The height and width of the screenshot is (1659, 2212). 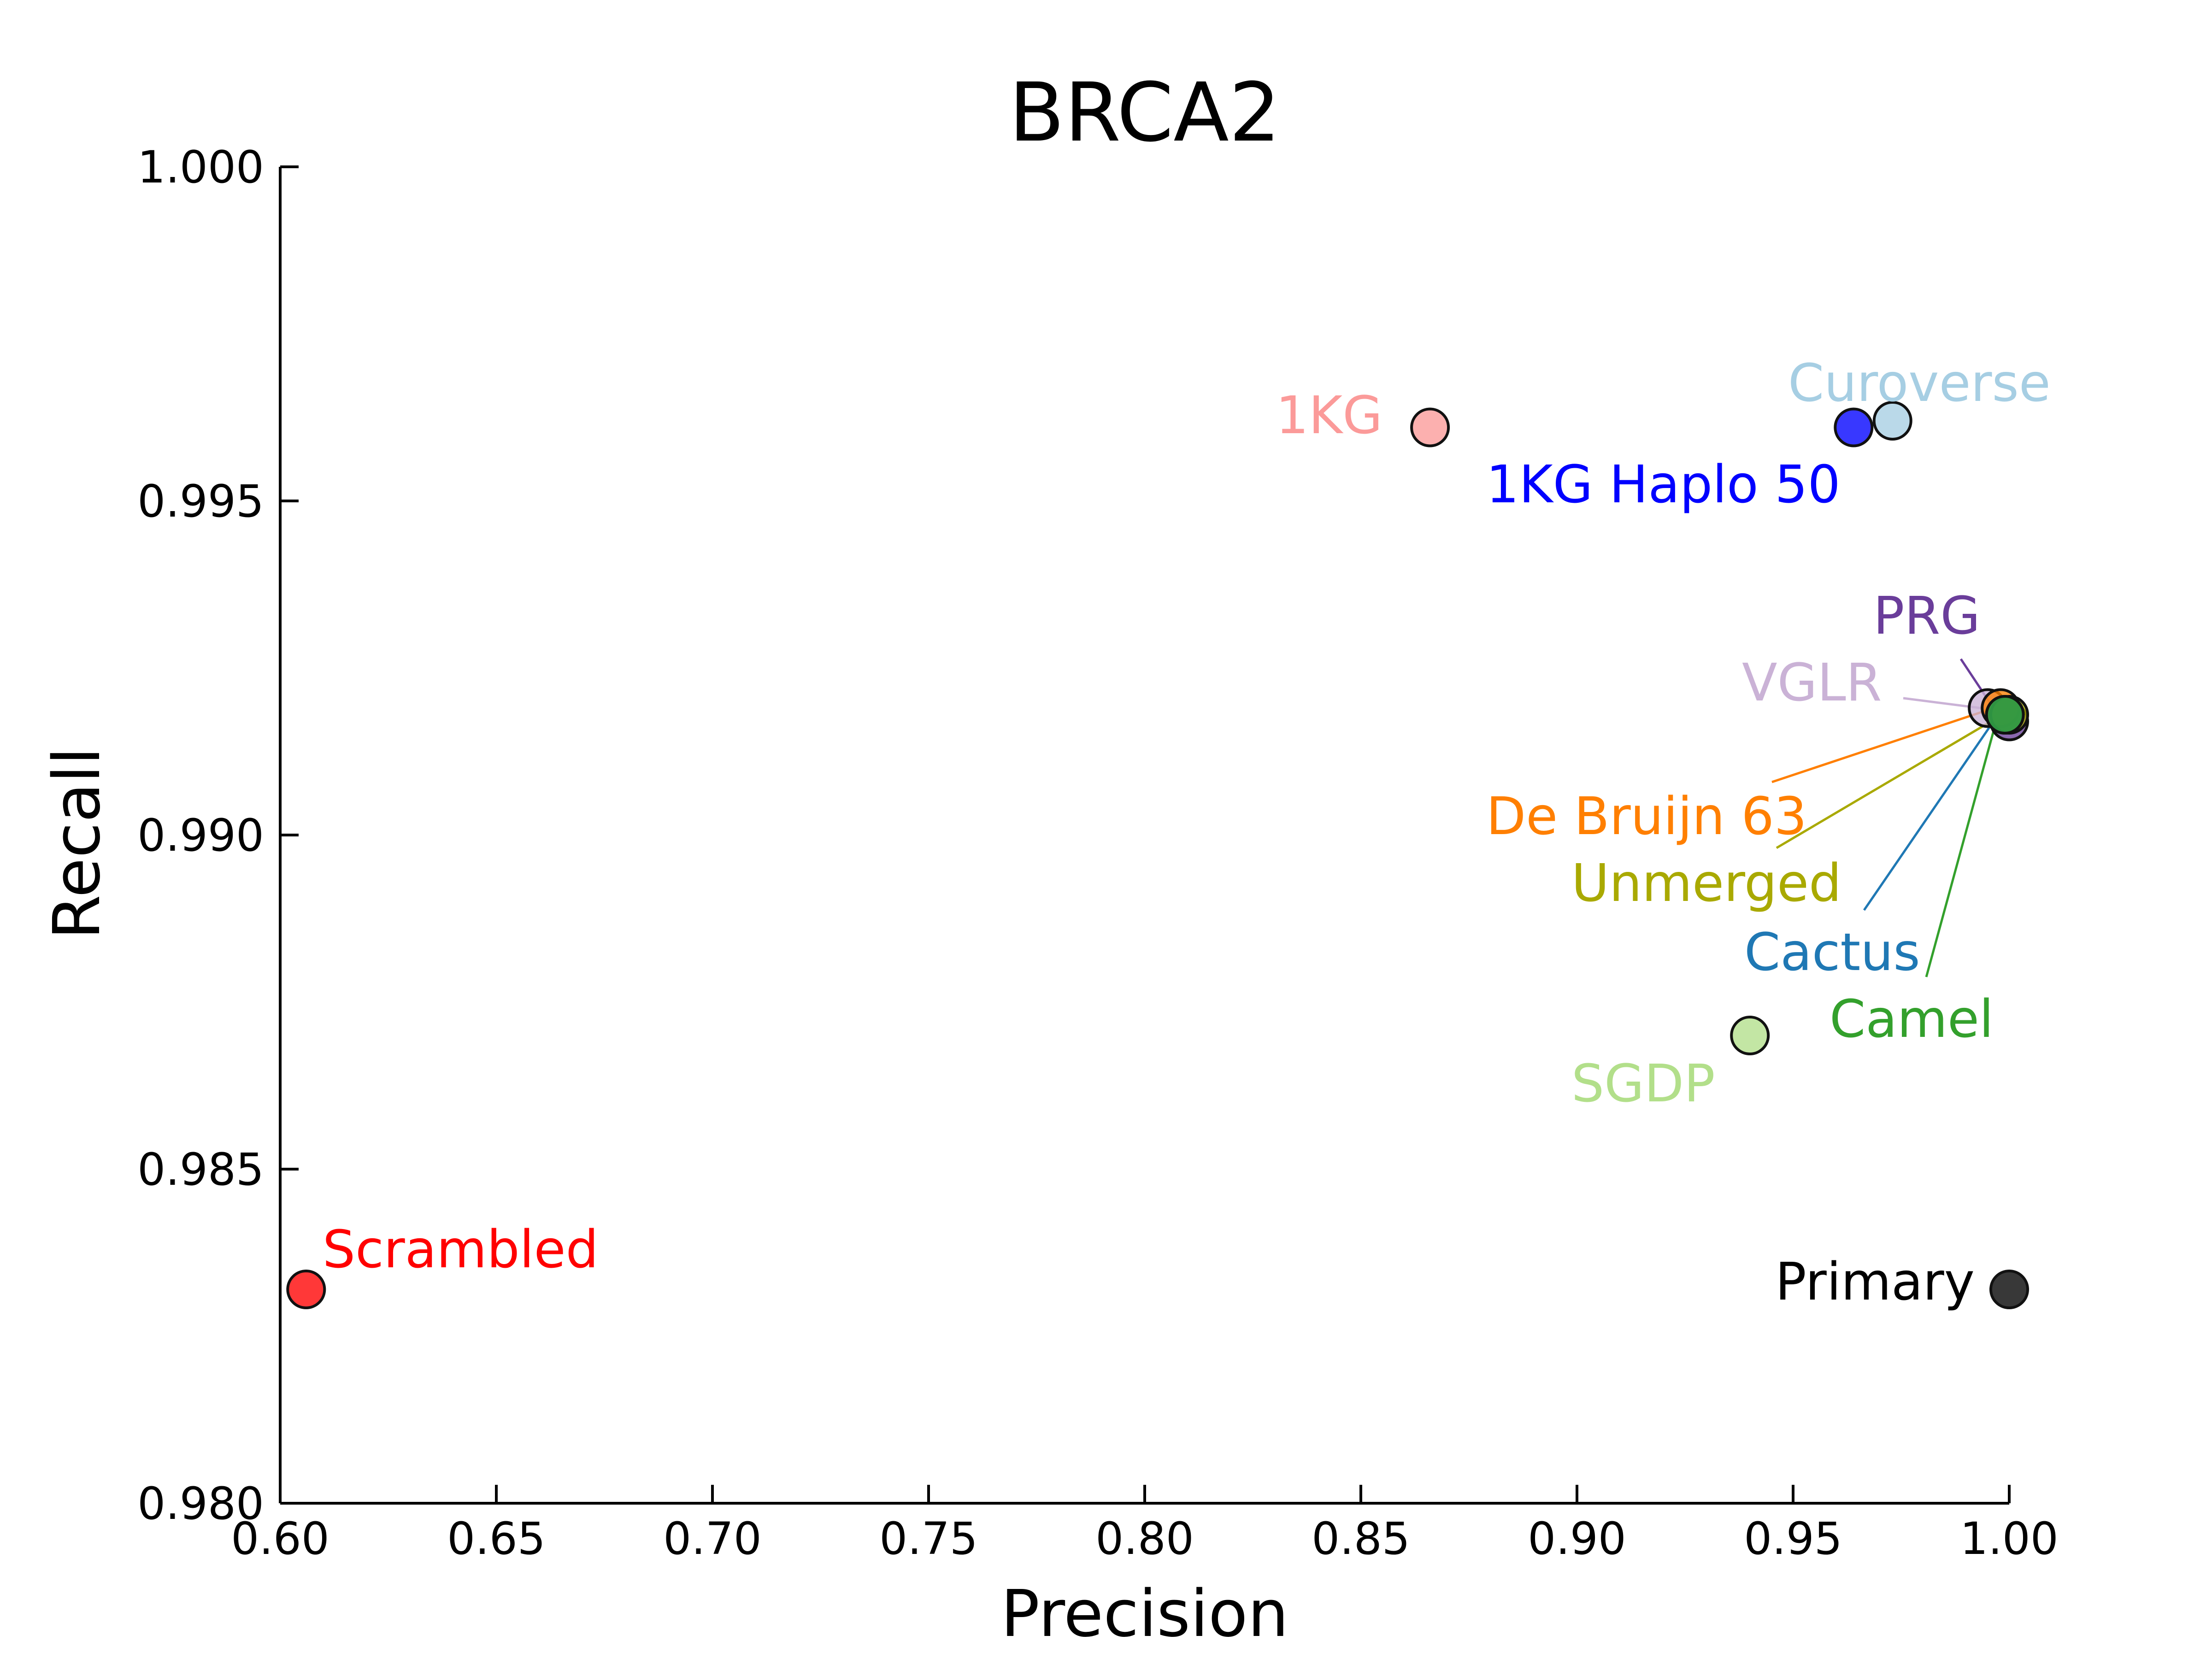 What do you see at coordinates (1663, 485) in the screenshot?
I see `point-label: 1KG Haplo 50` at bounding box center [1663, 485].